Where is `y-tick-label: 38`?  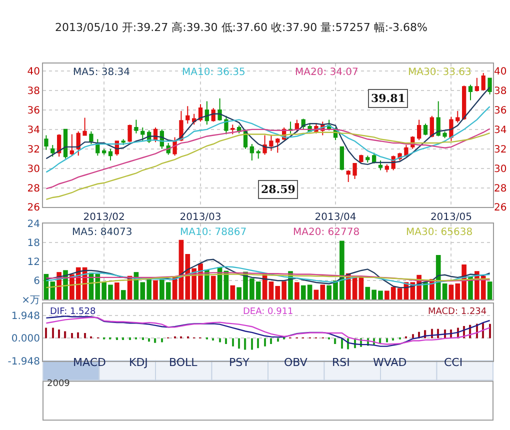
y-tick-label: 38 is located at coordinates (33, 92).